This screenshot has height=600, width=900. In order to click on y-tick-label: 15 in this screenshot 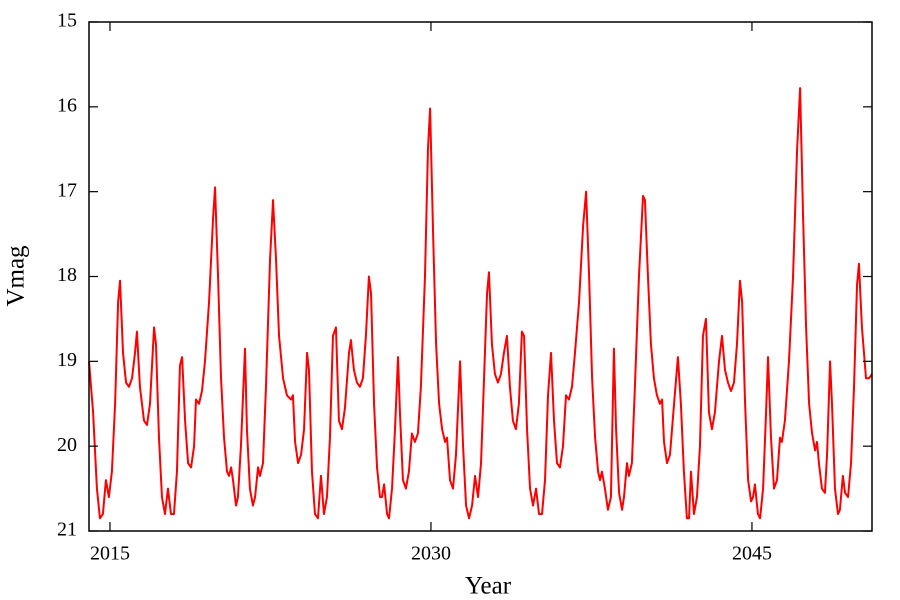, I will do `click(67, 21)`.